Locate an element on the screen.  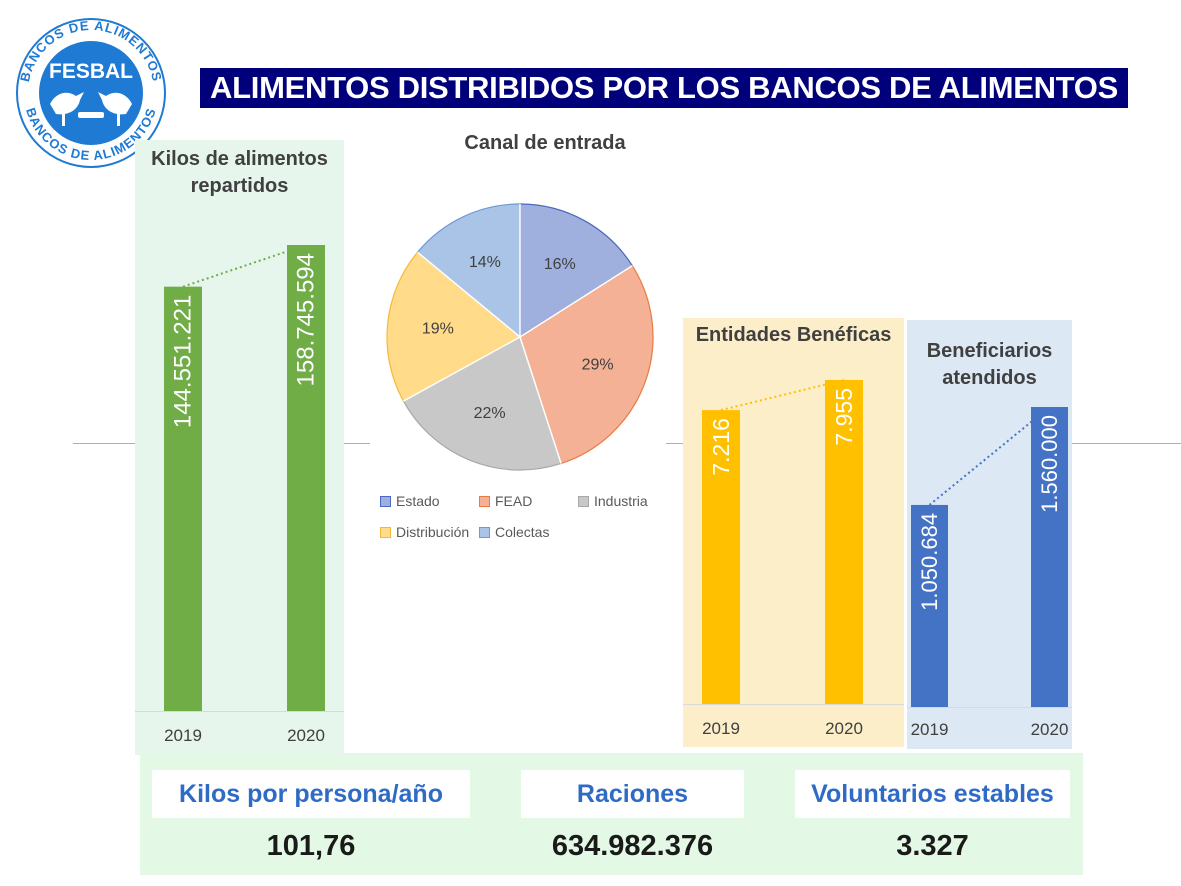
legend-item-estado: Estado is located at coordinates (410, 501).